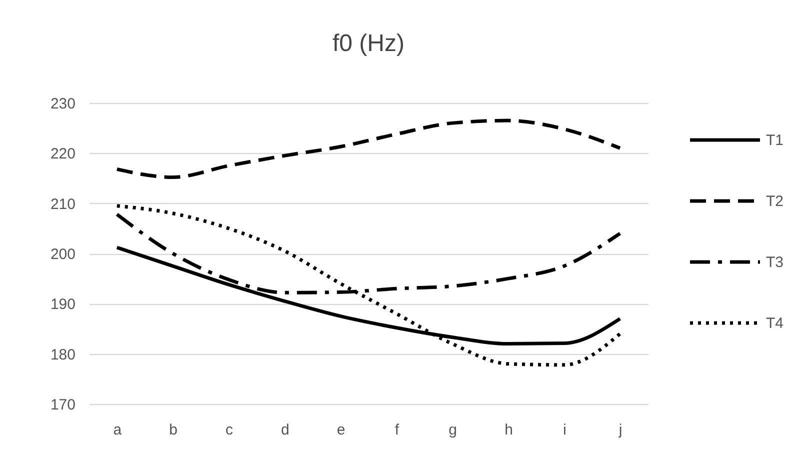  Describe the element at coordinates (117, 430) in the screenshot. I see `x-tick-label: a` at that location.